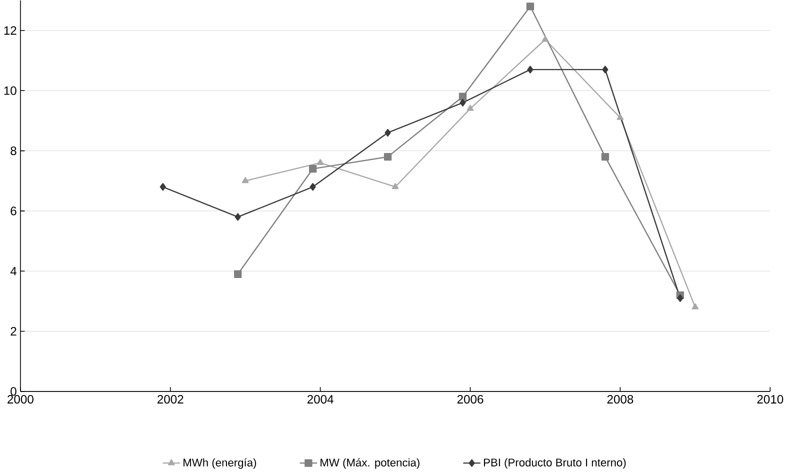 This screenshot has width=787, height=472. I want to click on x-tick-label: 2004, so click(320, 399).